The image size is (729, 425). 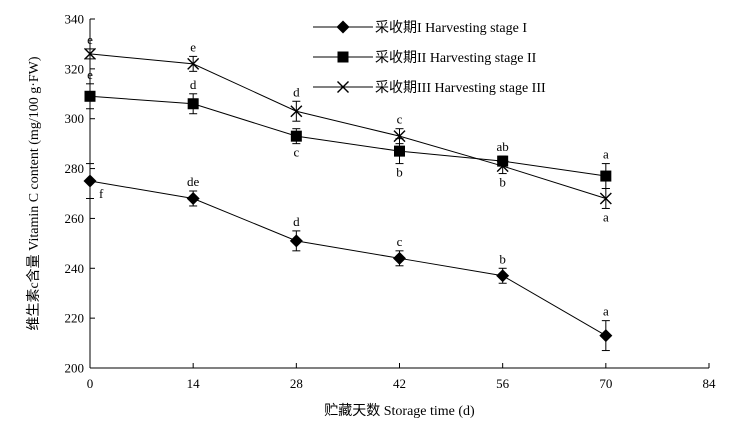 What do you see at coordinates (451, 28) in the screenshot?
I see `legend-label: 采收期I Harvesting stage I` at bounding box center [451, 28].